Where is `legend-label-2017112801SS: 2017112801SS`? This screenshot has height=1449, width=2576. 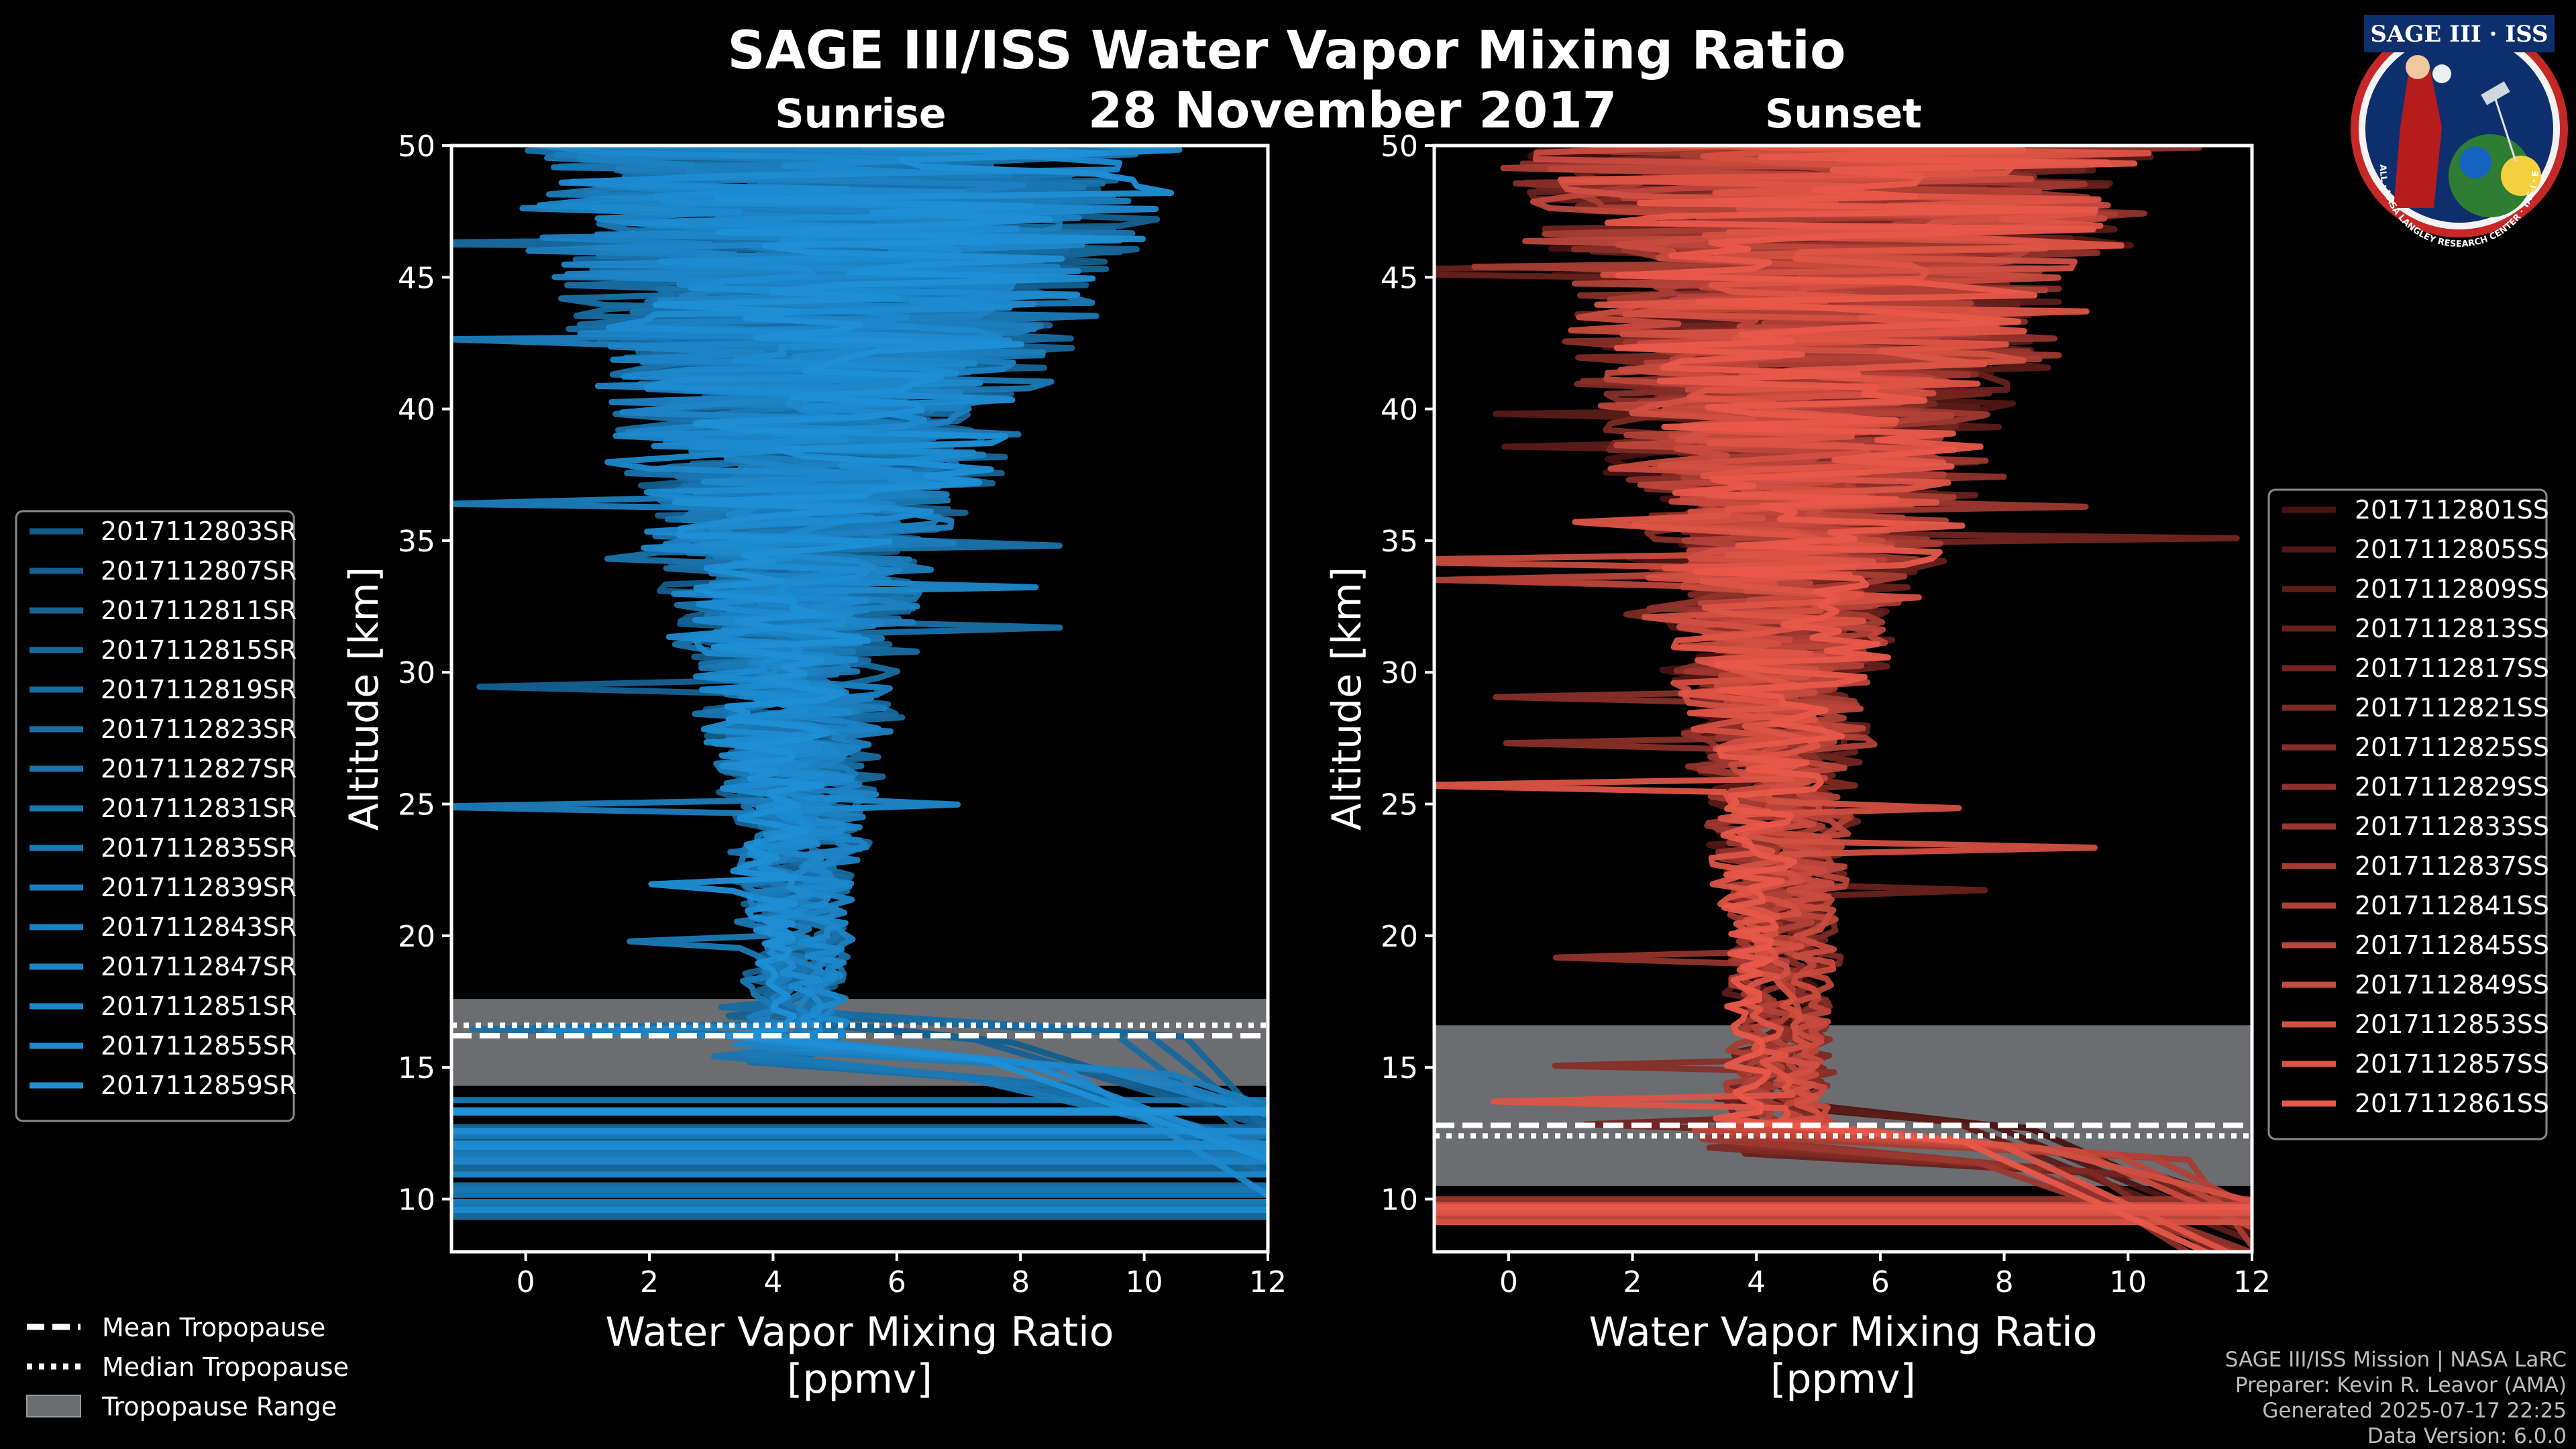
legend-label-2017112801SS: 2017112801SS is located at coordinates (2452, 510).